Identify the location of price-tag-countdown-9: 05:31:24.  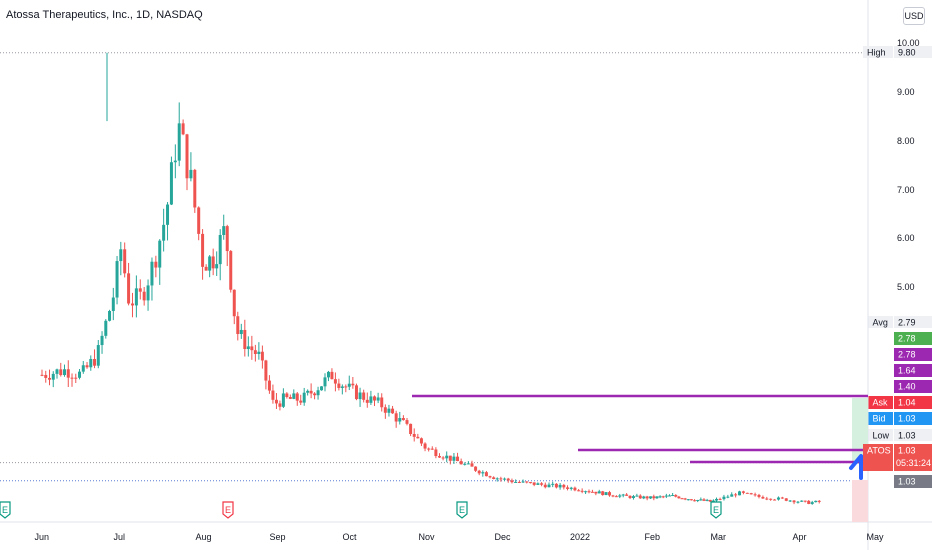
(913, 463).